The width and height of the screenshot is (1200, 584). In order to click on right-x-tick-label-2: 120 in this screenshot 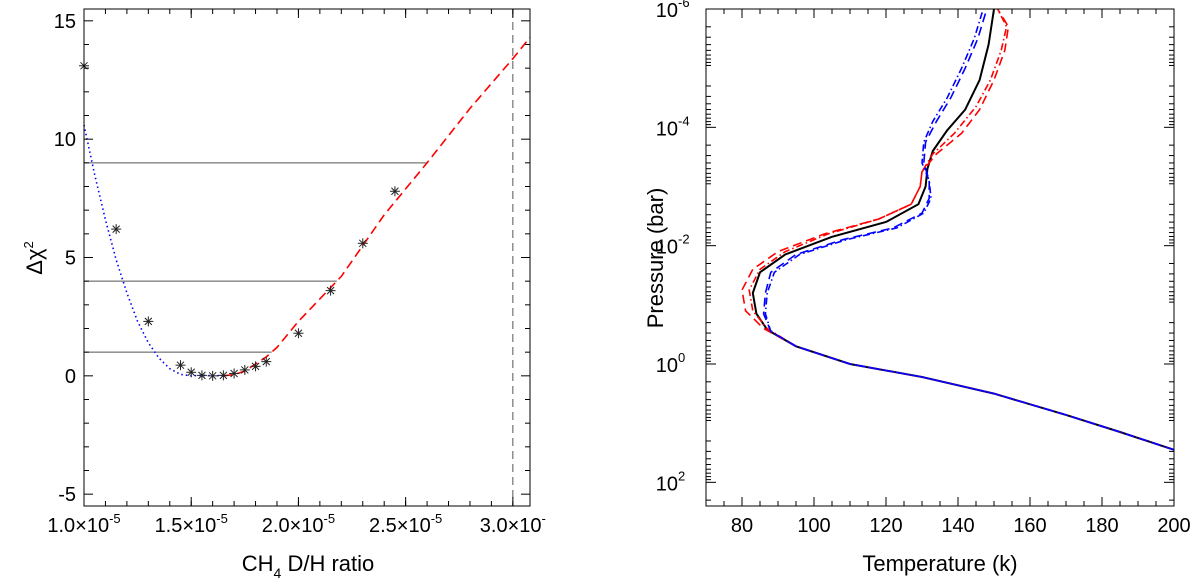, I will do `click(885, 526)`.